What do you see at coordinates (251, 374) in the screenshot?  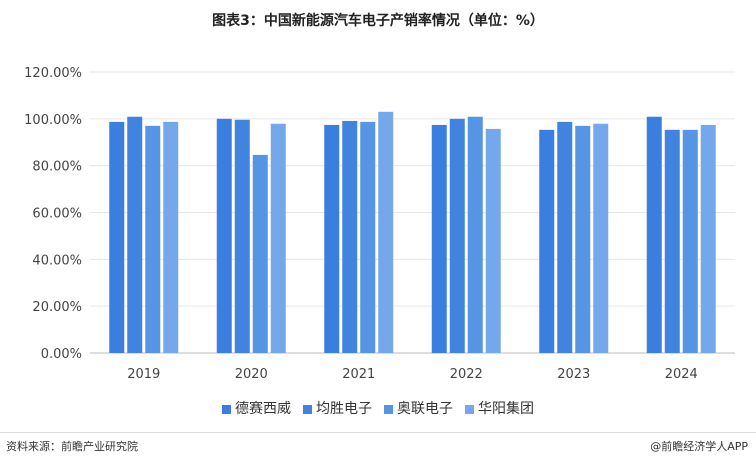 I see `x-tick-label: 2020` at bounding box center [251, 374].